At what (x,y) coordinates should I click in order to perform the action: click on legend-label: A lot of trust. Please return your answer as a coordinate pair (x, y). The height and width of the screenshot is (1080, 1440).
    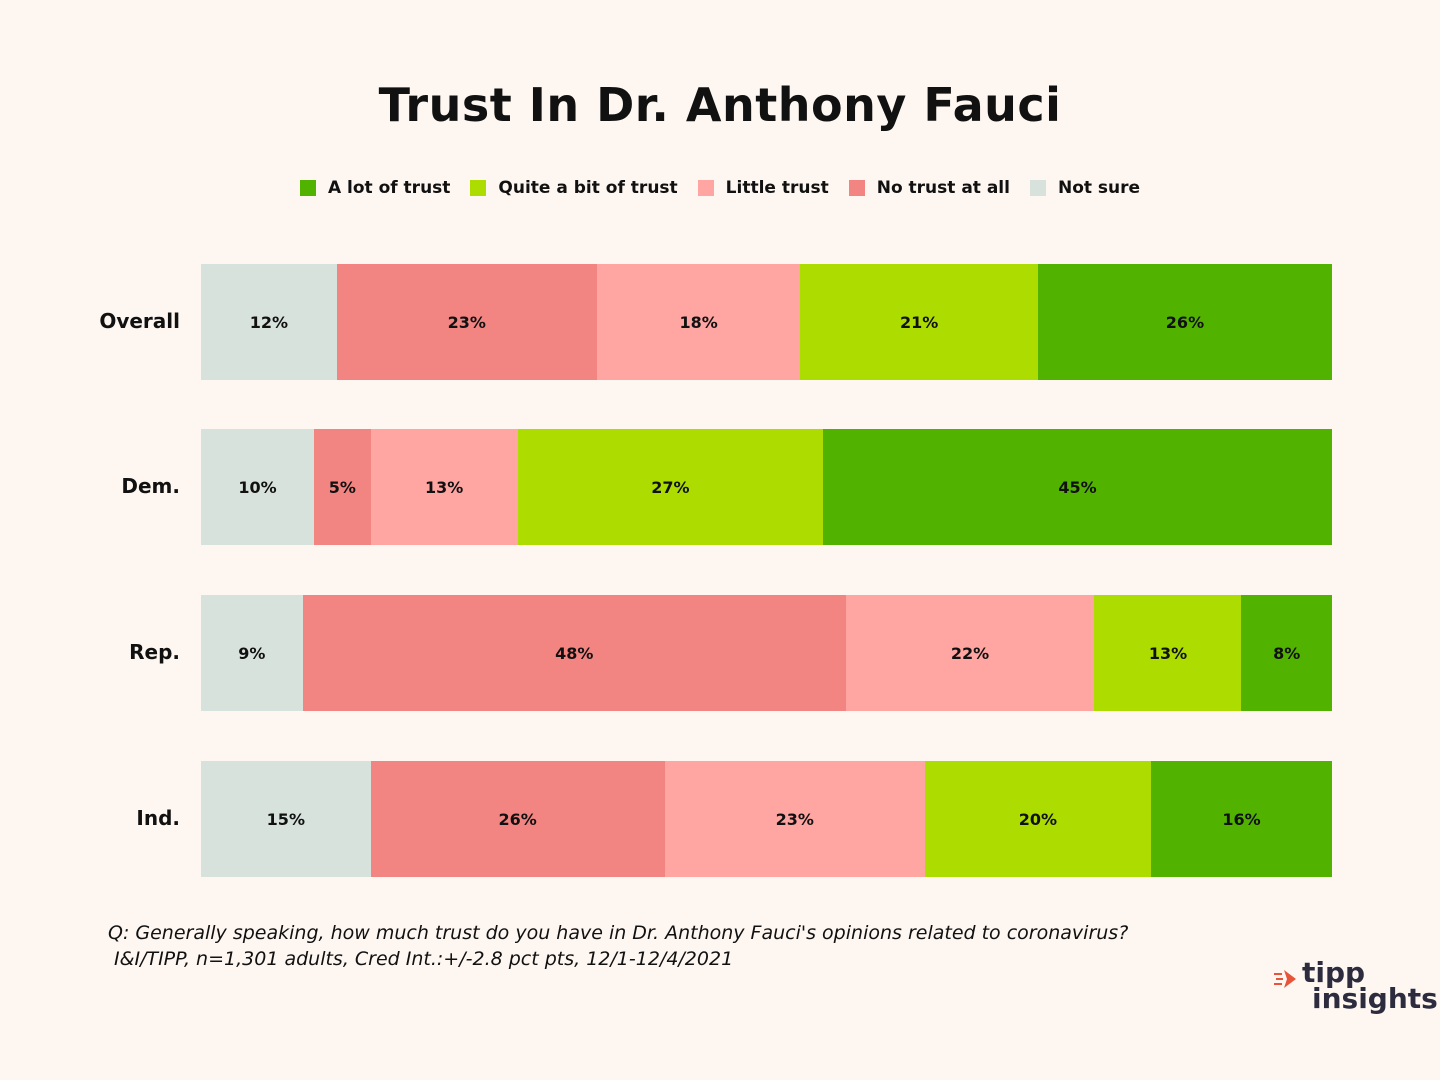
    Looking at the image, I should click on (389, 188).